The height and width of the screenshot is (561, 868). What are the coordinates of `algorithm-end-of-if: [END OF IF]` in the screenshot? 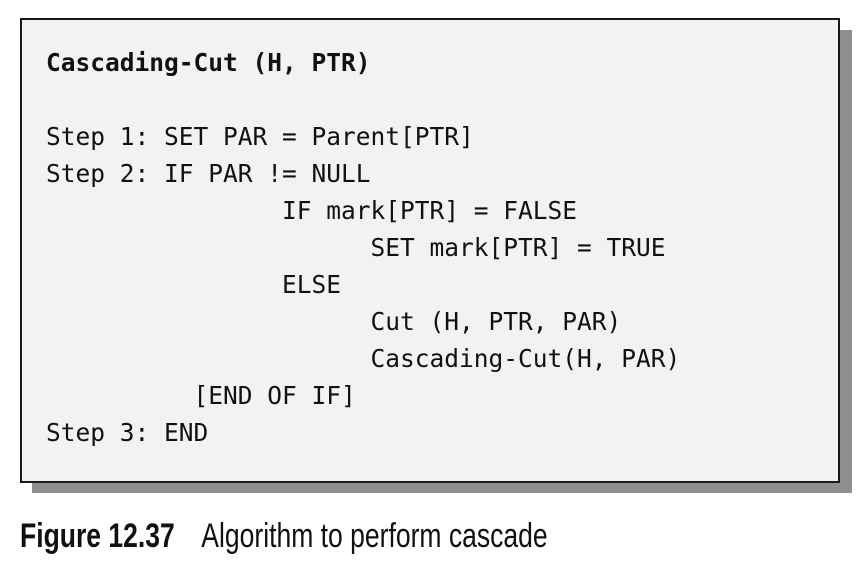 It's located at (201, 395).